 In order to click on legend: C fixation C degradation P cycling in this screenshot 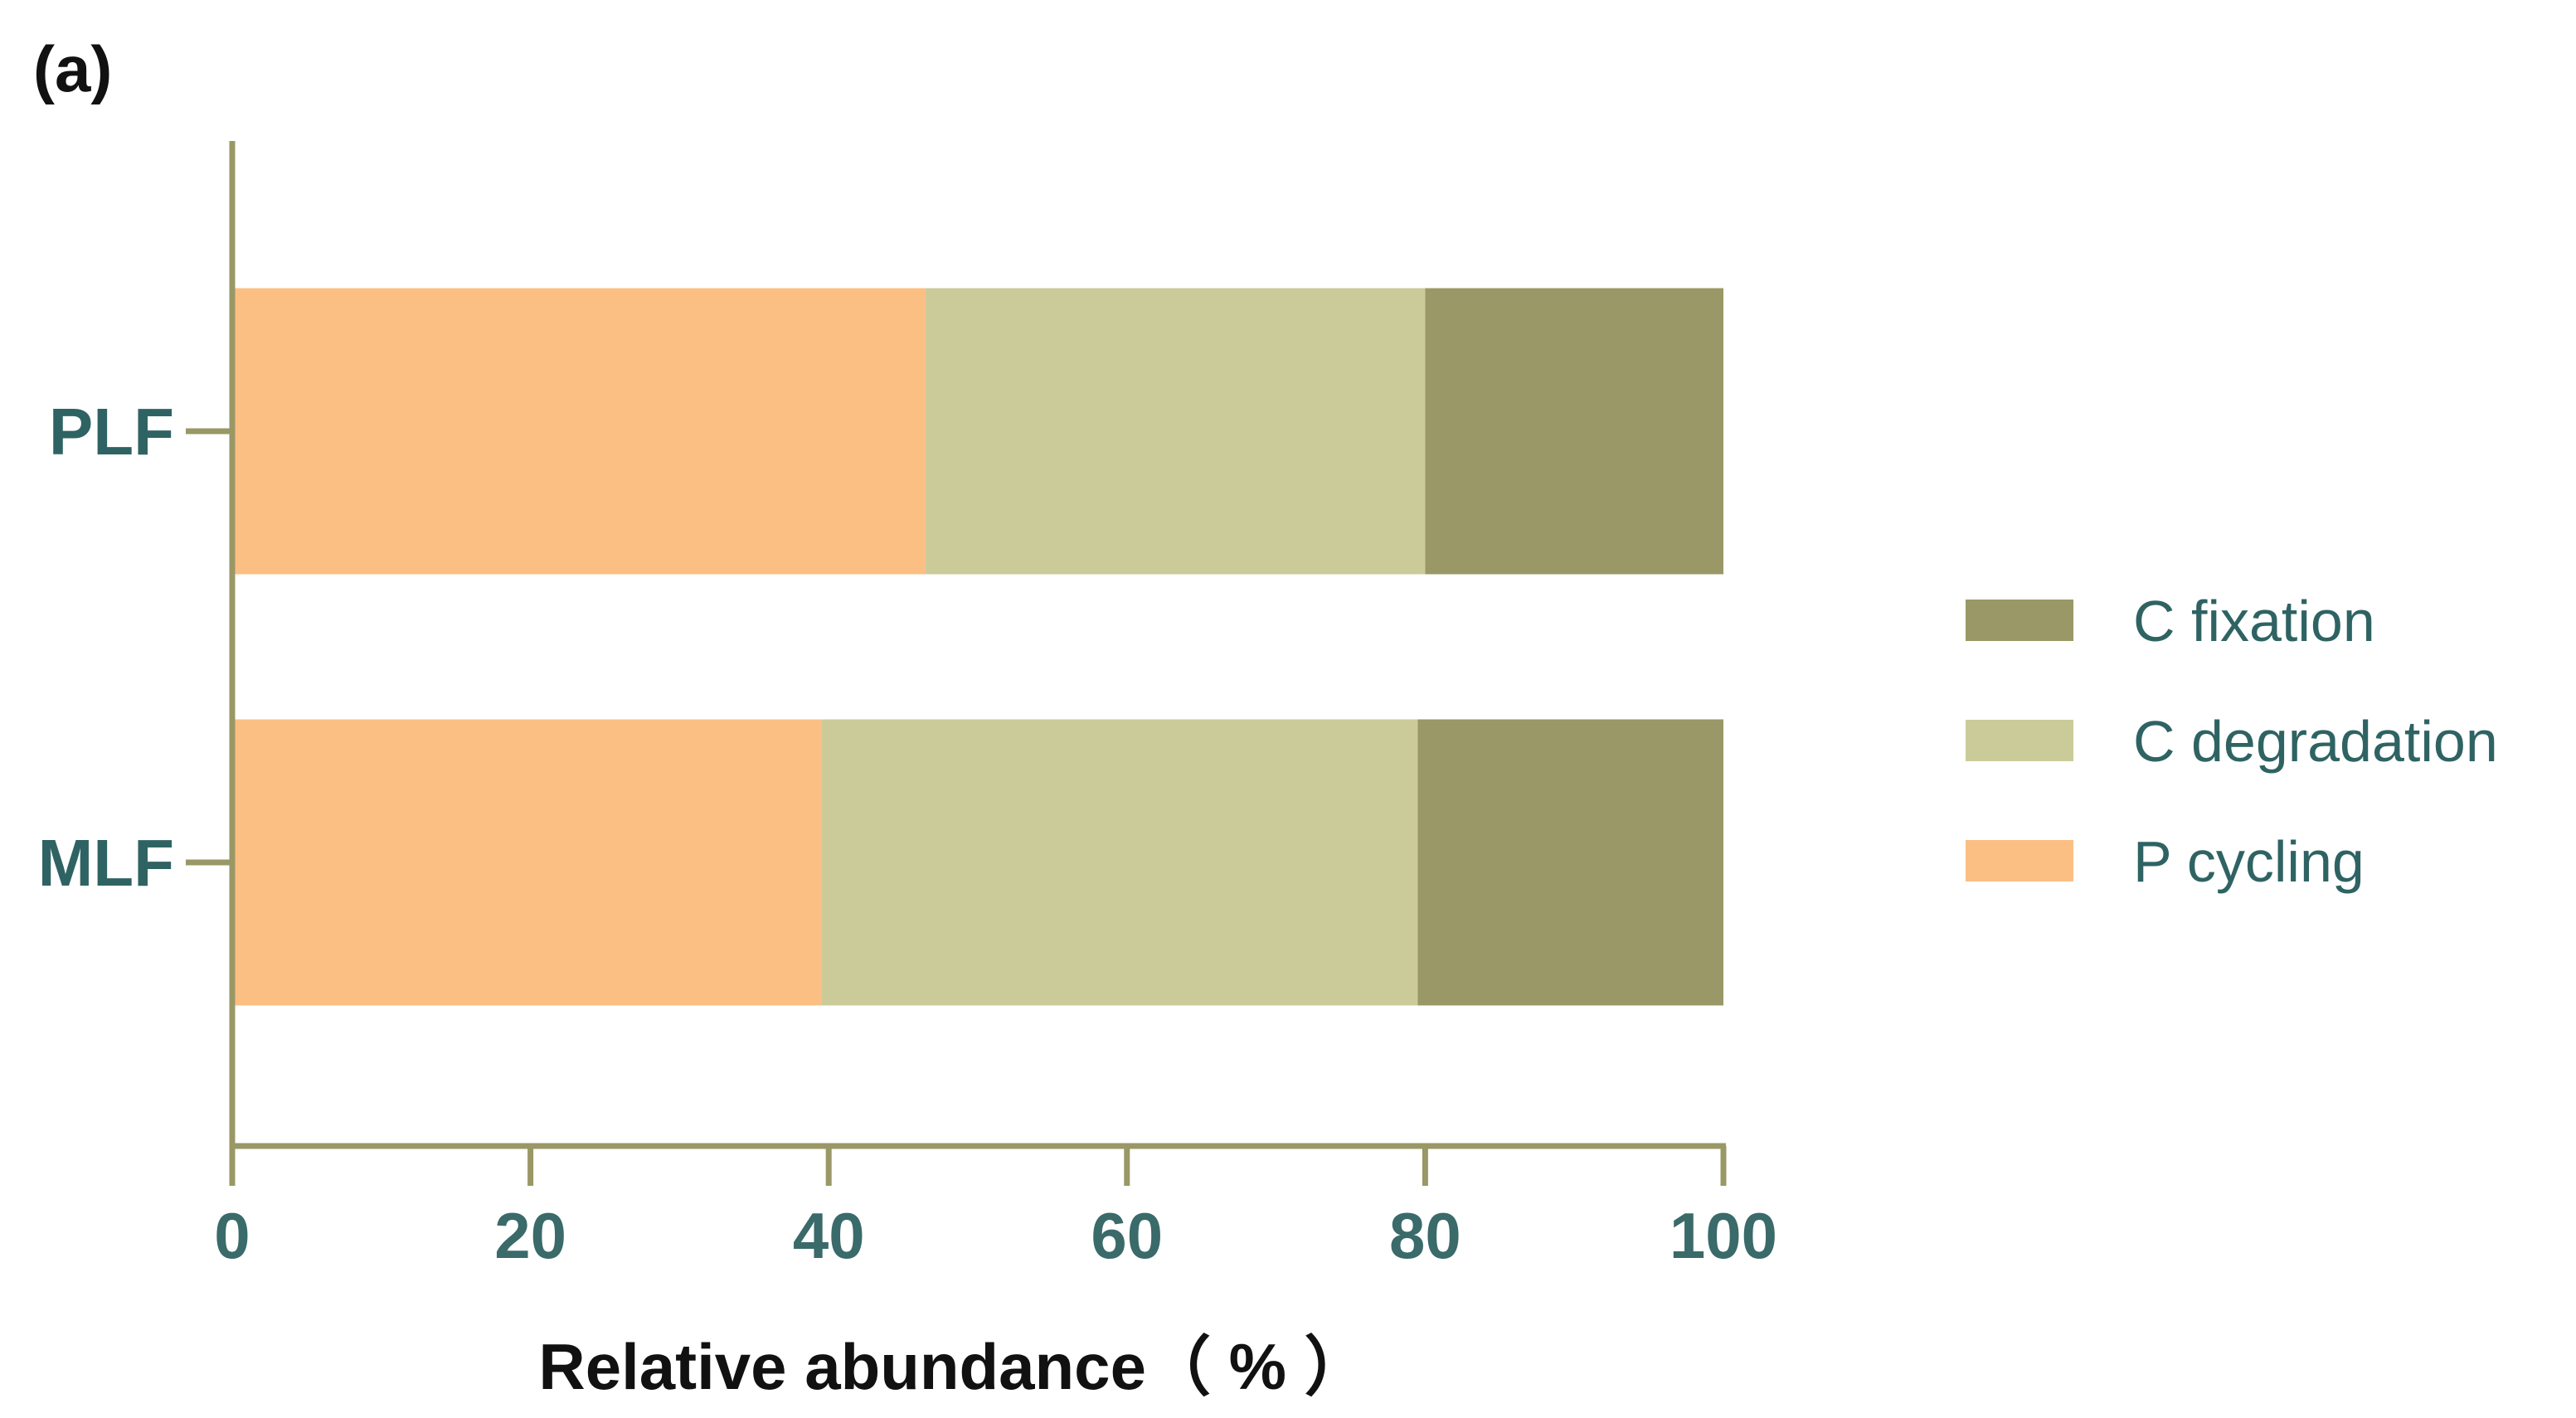, I will do `click(2232, 741)`.